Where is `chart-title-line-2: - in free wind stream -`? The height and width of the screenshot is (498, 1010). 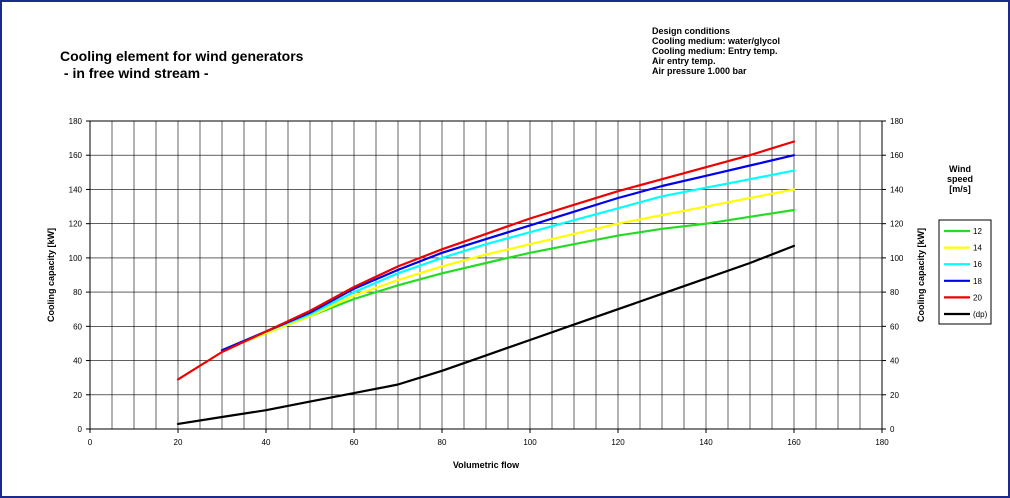
chart-title-line-2: - in free wind stream - is located at coordinates (134, 73).